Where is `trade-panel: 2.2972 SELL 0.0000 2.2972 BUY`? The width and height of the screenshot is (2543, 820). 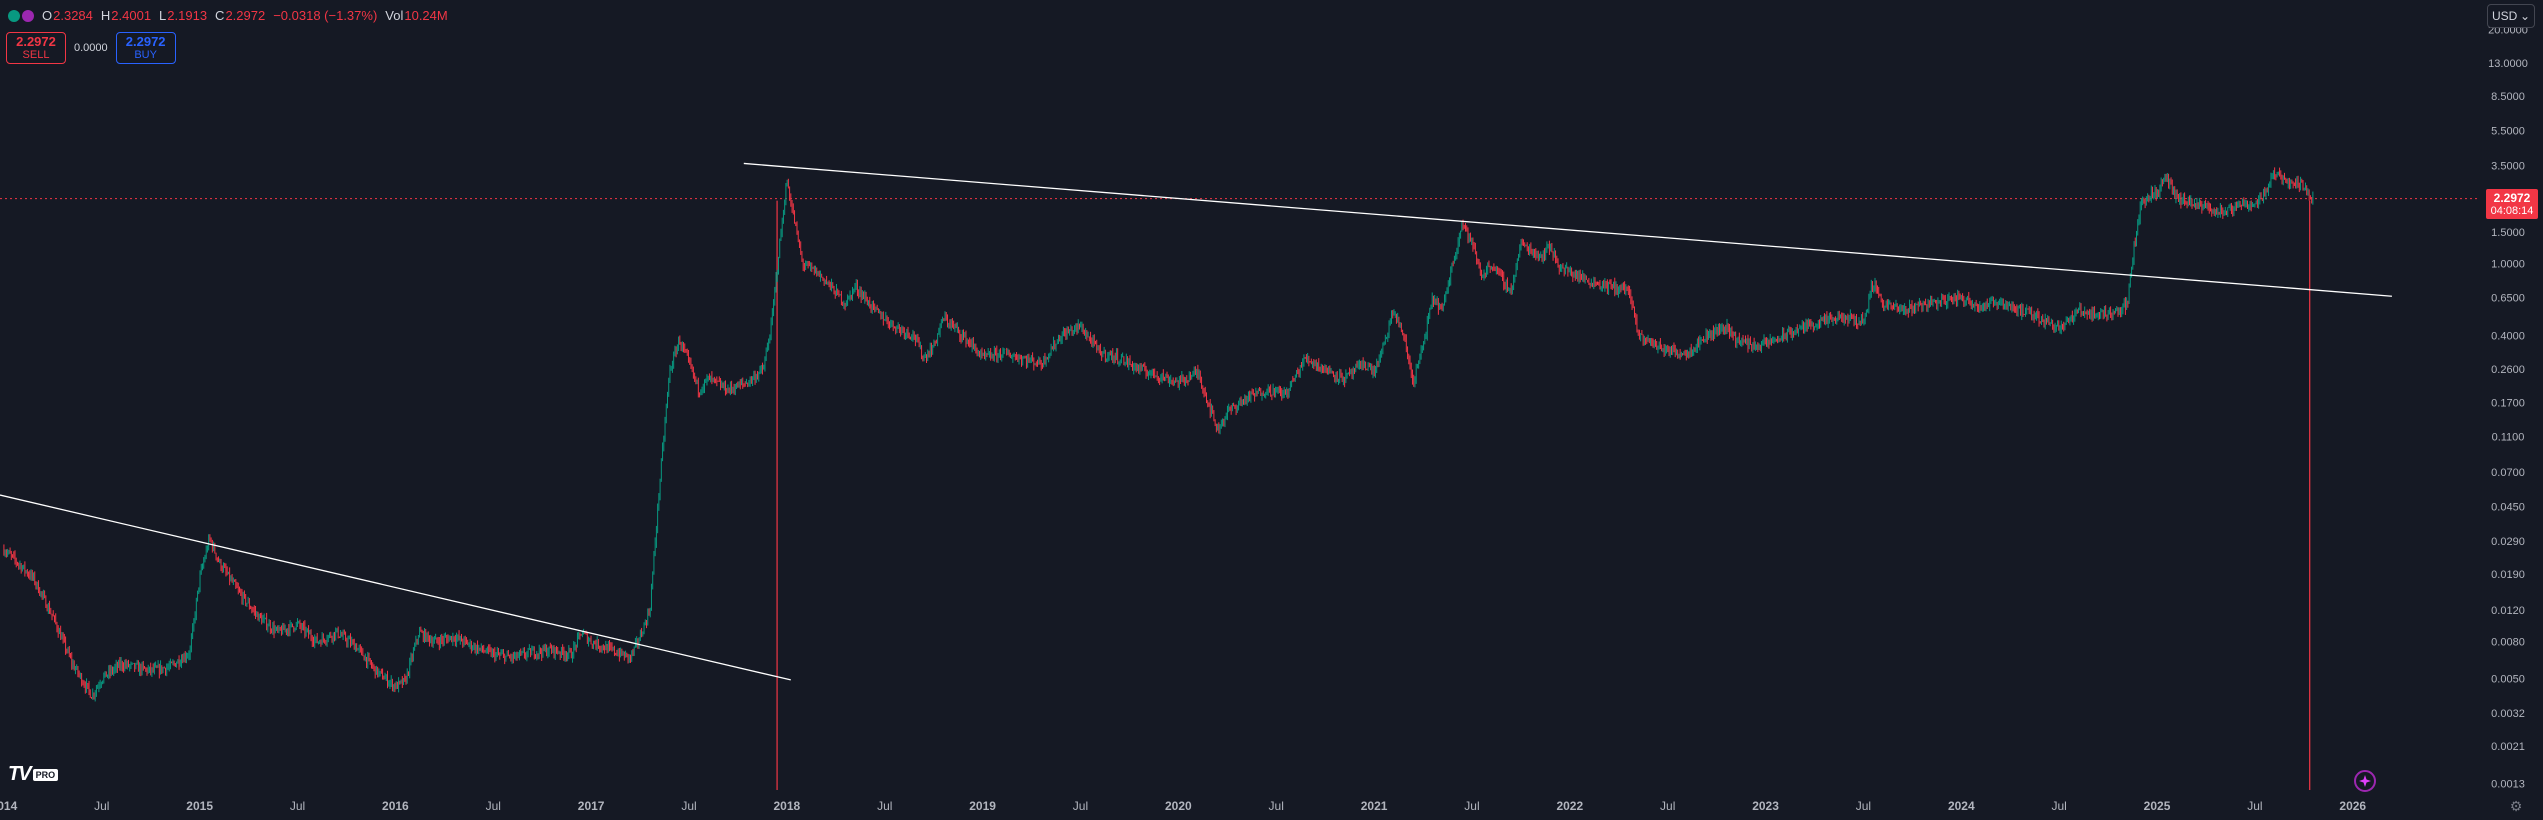
trade-panel: 2.2972 SELL 0.0000 2.2972 BUY is located at coordinates (91, 48).